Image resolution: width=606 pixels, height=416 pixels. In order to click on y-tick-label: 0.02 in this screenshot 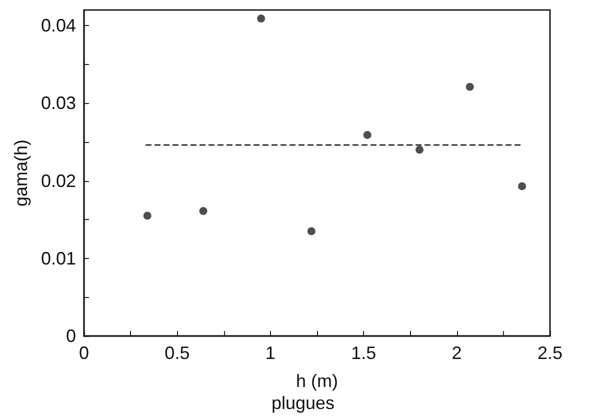, I will do `click(58, 180)`.